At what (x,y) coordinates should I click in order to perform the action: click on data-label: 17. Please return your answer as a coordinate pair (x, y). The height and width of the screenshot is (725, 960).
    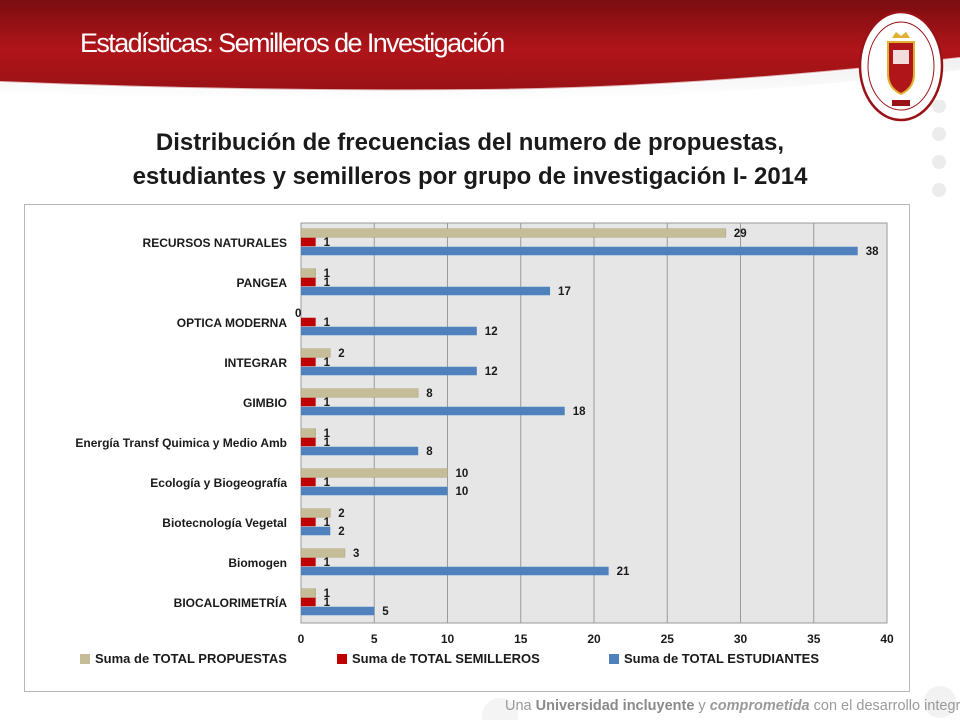
    Looking at the image, I should click on (564, 292).